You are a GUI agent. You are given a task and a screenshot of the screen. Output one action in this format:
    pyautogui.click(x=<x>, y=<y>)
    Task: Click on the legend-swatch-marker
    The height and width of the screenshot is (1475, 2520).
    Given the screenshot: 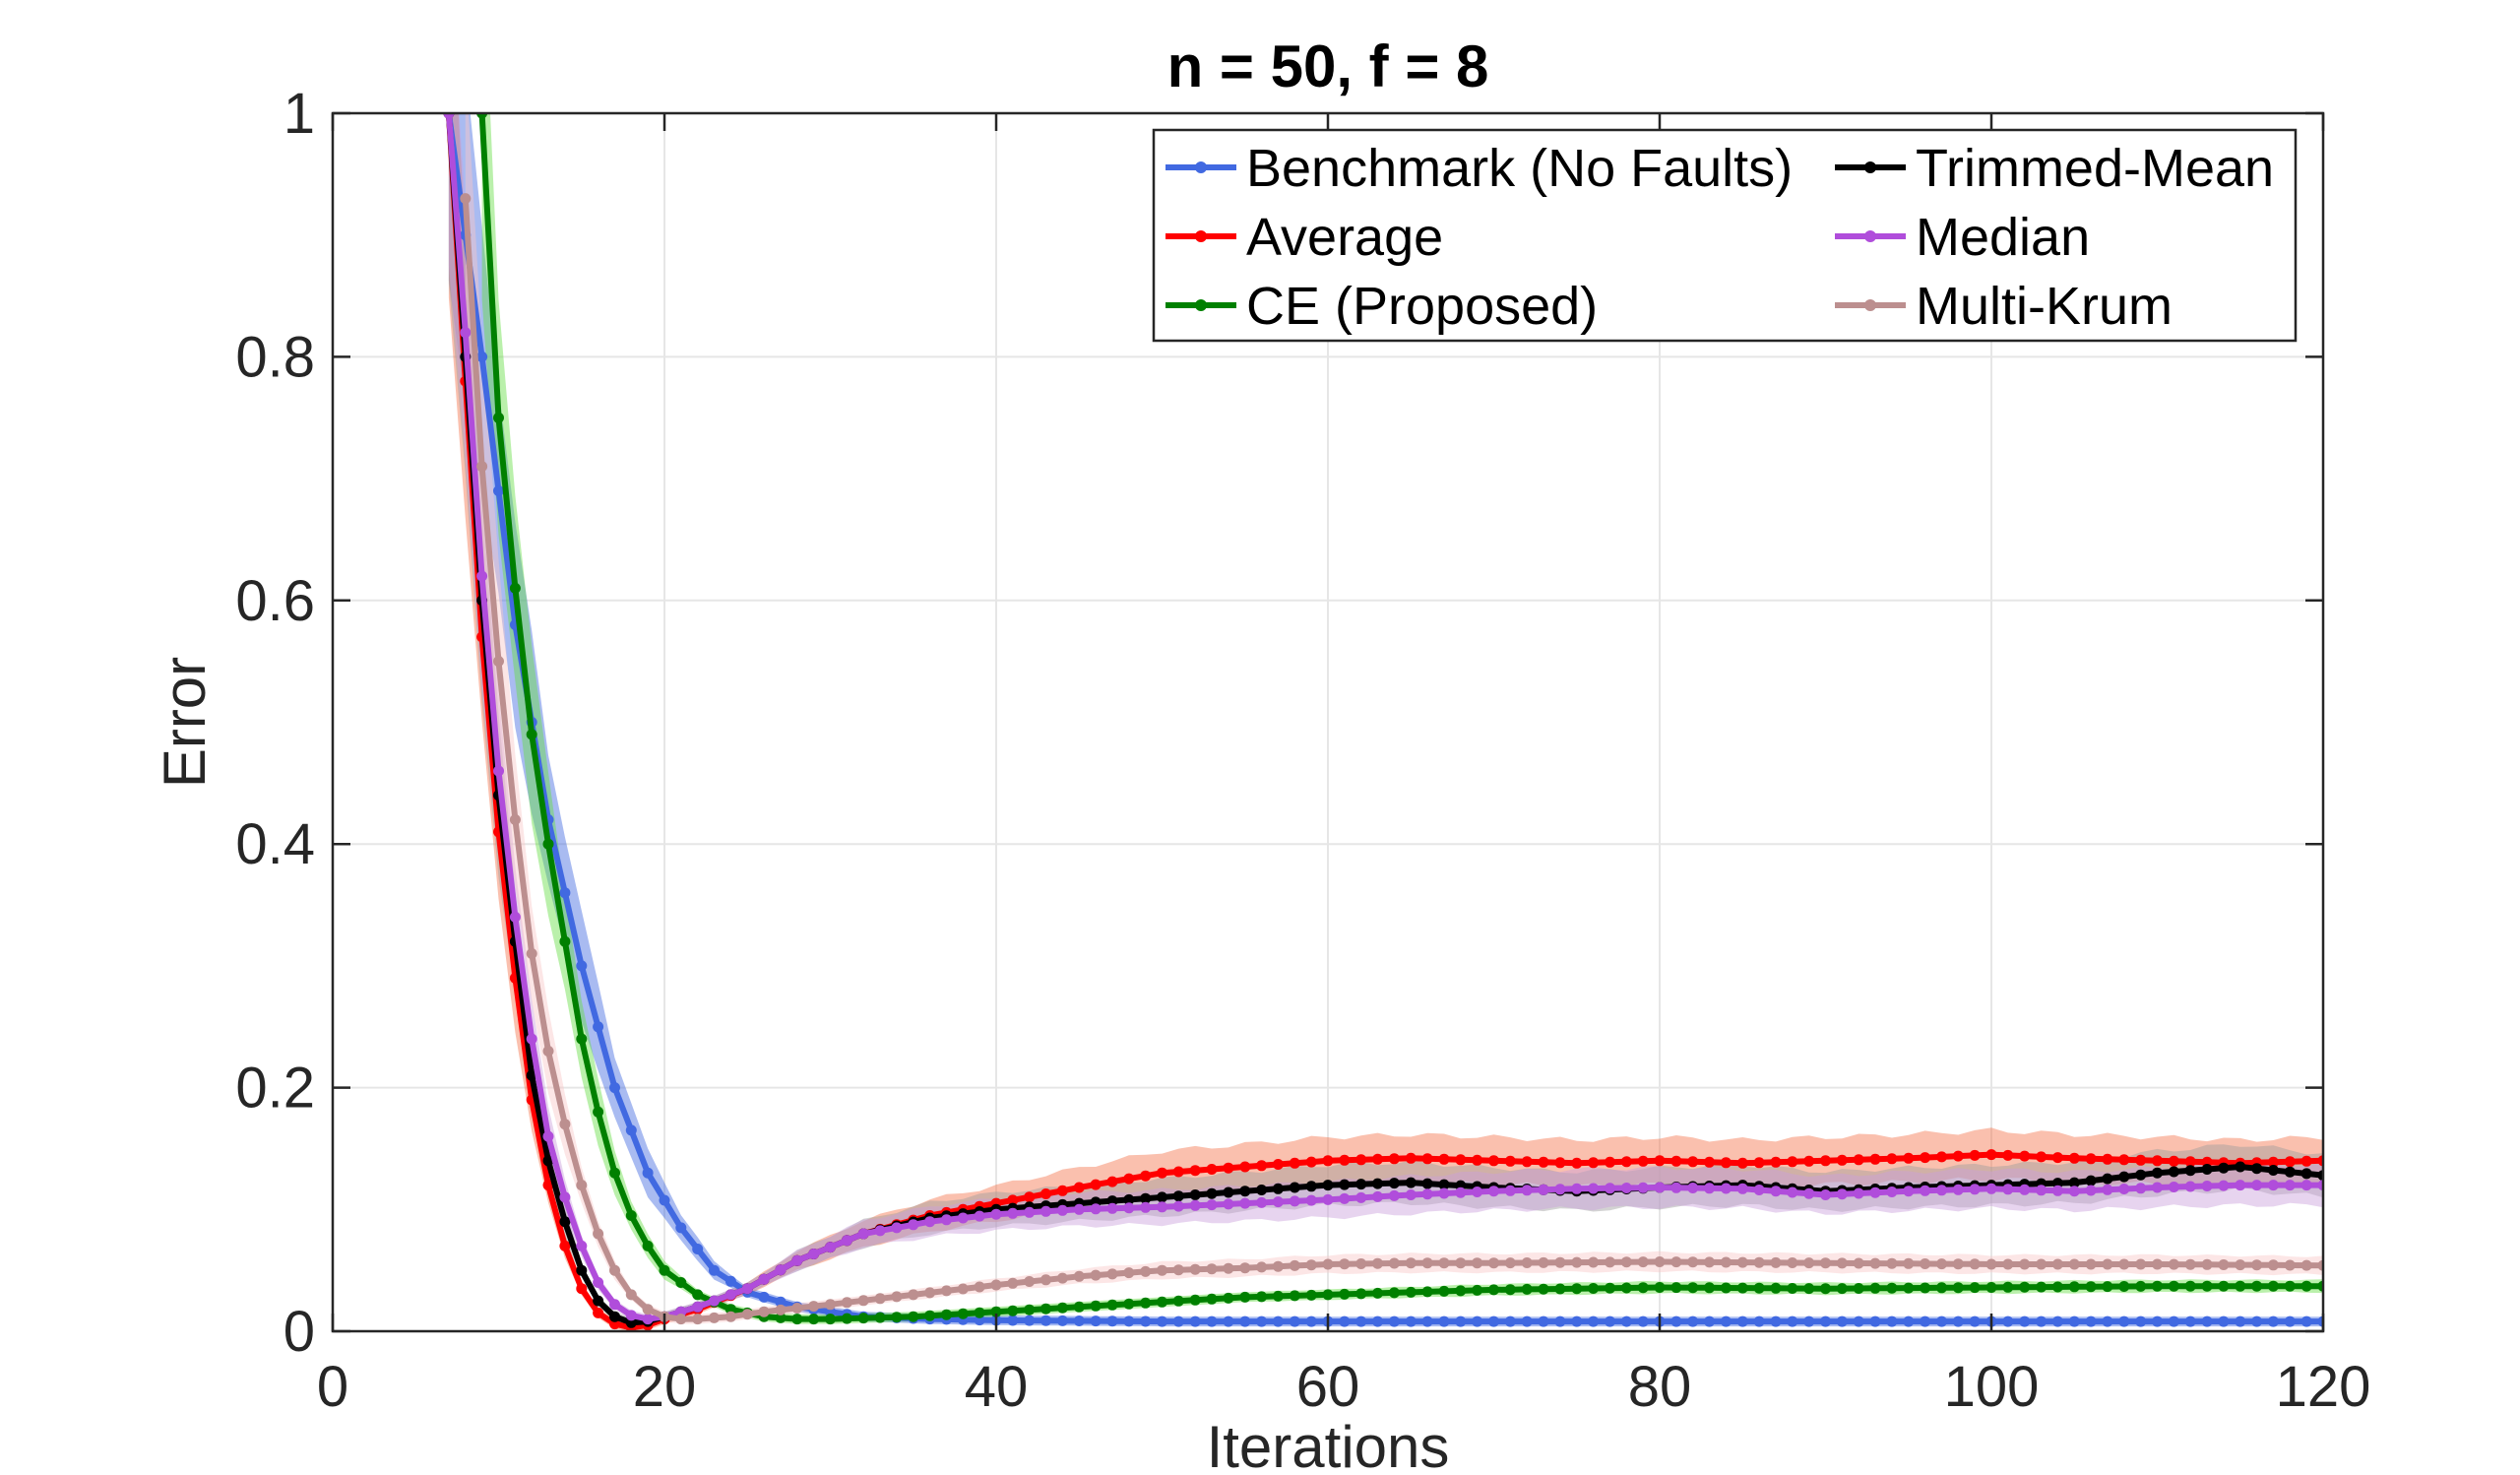 What is the action you would take?
    pyautogui.click(x=1201, y=167)
    